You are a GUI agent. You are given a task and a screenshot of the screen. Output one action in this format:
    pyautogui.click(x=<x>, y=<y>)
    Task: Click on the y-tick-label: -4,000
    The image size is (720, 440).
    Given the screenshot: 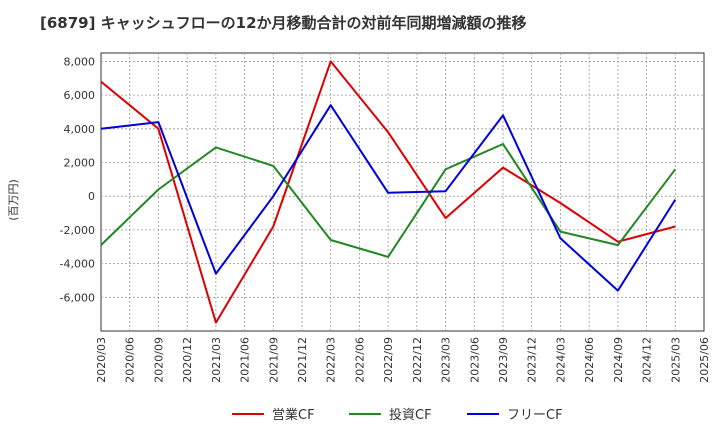 What is the action you would take?
    pyautogui.click(x=77, y=264)
    